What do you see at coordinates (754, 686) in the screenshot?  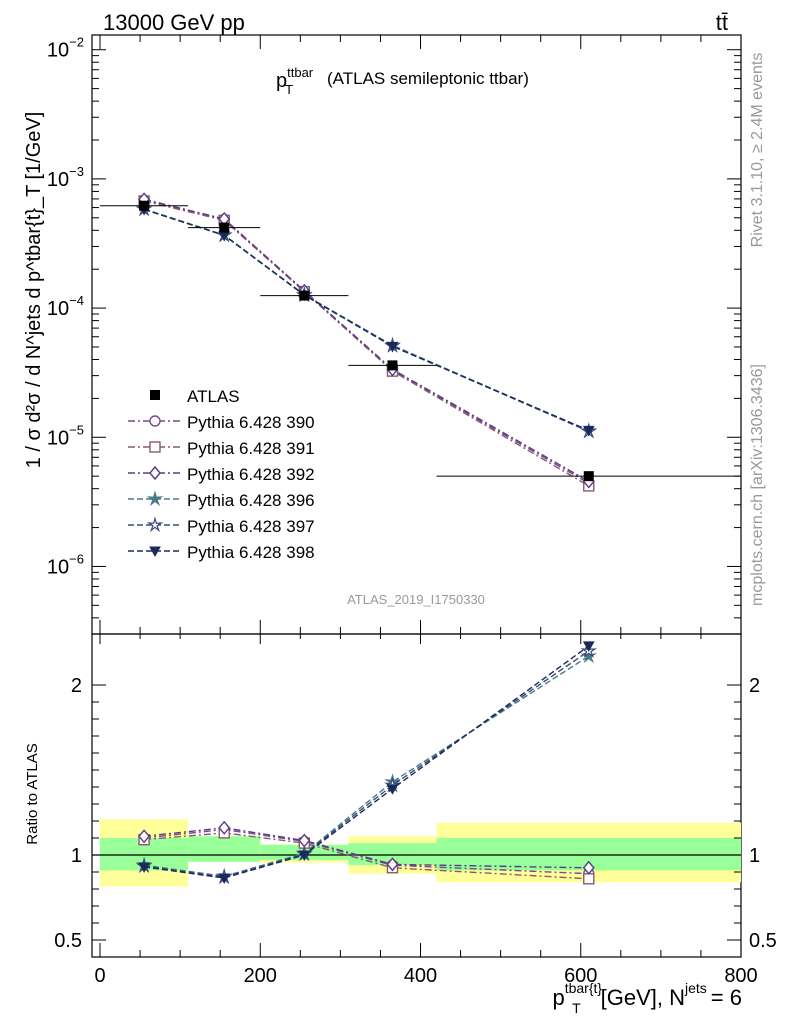 I see `ratio-ytick-label-right: 2` at bounding box center [754, 686].